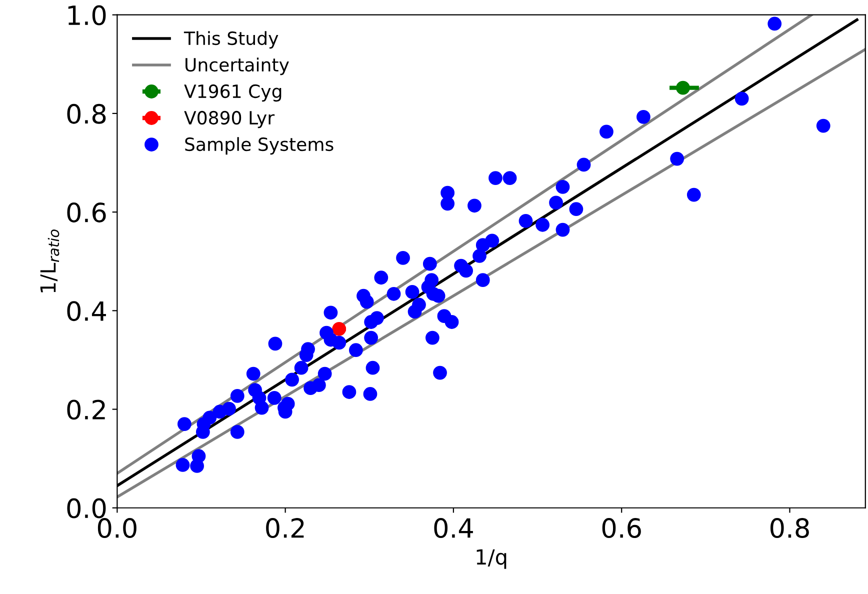 The height and width of the screenshot is (594, 868). Describe the element at coordinates (86, 114) in the screenshot. I see `y-tick-label: 0.8` at that location.